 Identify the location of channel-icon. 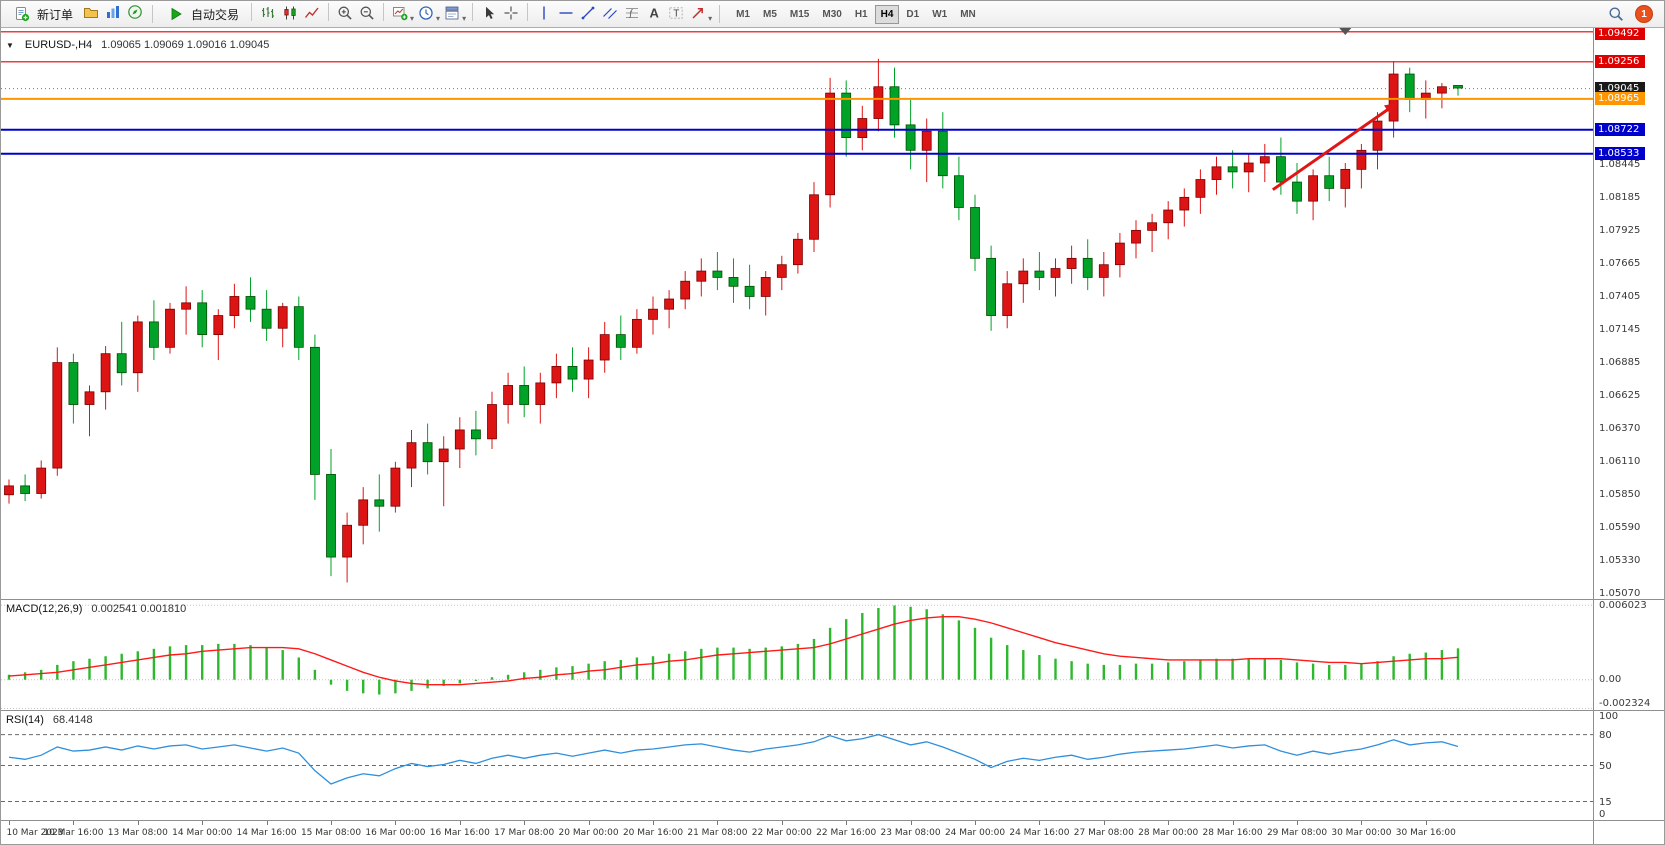
(610, 13).